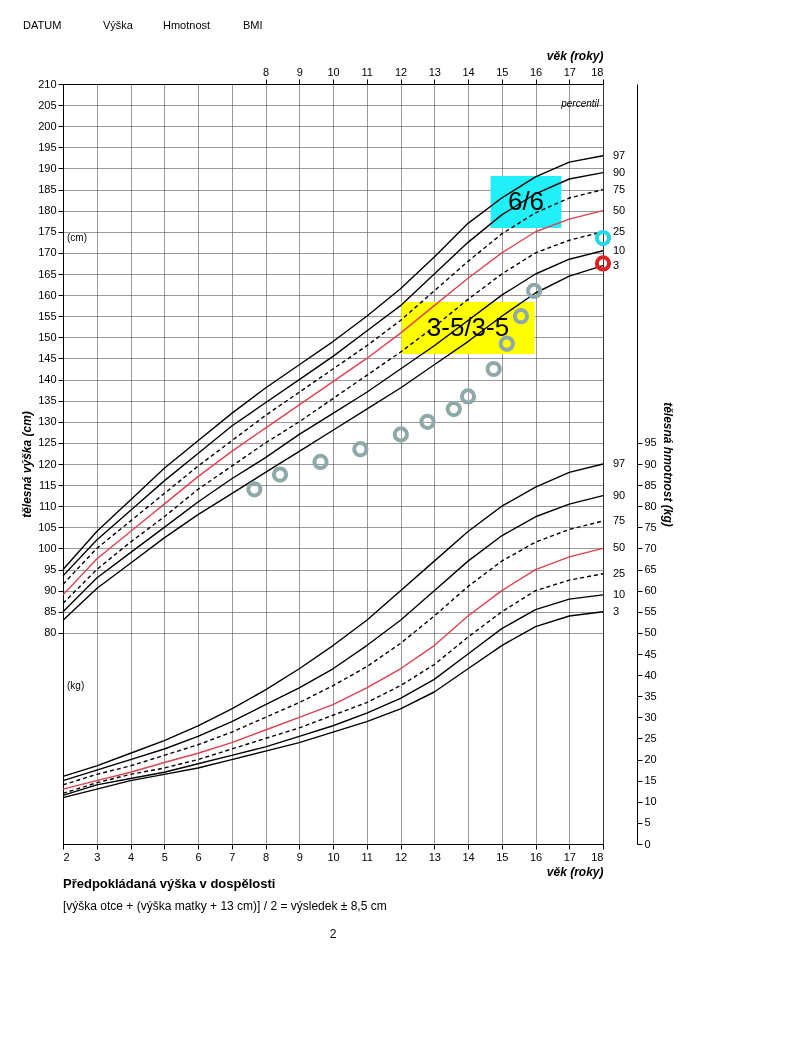  I want to click on x-tick-label: 4, so click(131, 856).